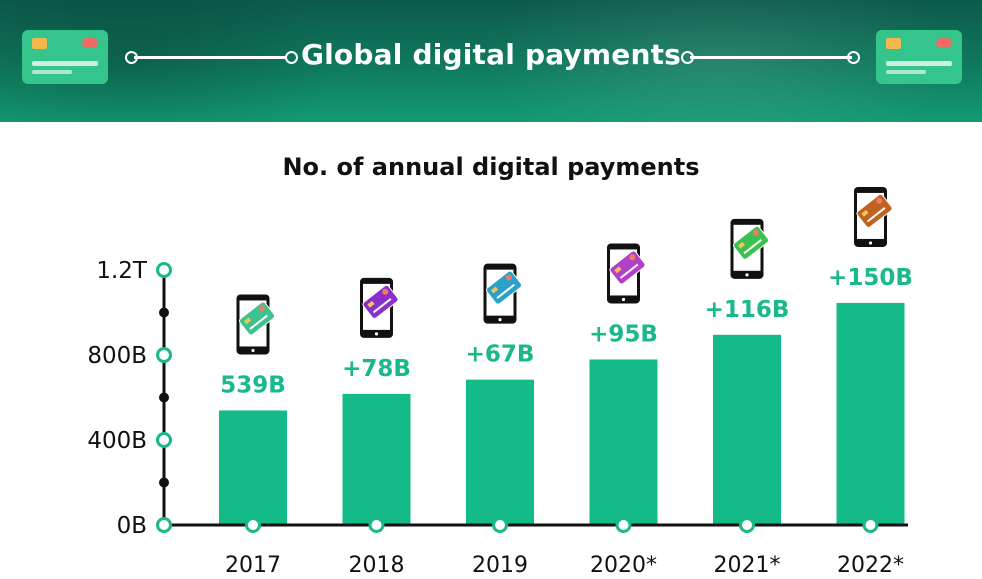 The width and height of the screenshot is (982, 579). Describe the element at coordinates (377, 565) in the screenshot. I see `x-tick-label: 2018` at that location.